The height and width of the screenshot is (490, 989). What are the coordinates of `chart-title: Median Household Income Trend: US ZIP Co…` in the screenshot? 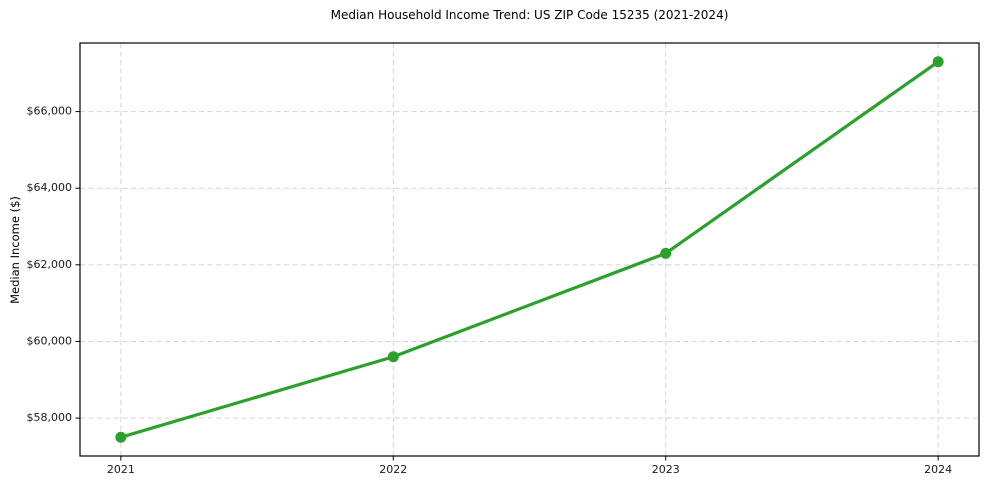 It's located at (529, 15).